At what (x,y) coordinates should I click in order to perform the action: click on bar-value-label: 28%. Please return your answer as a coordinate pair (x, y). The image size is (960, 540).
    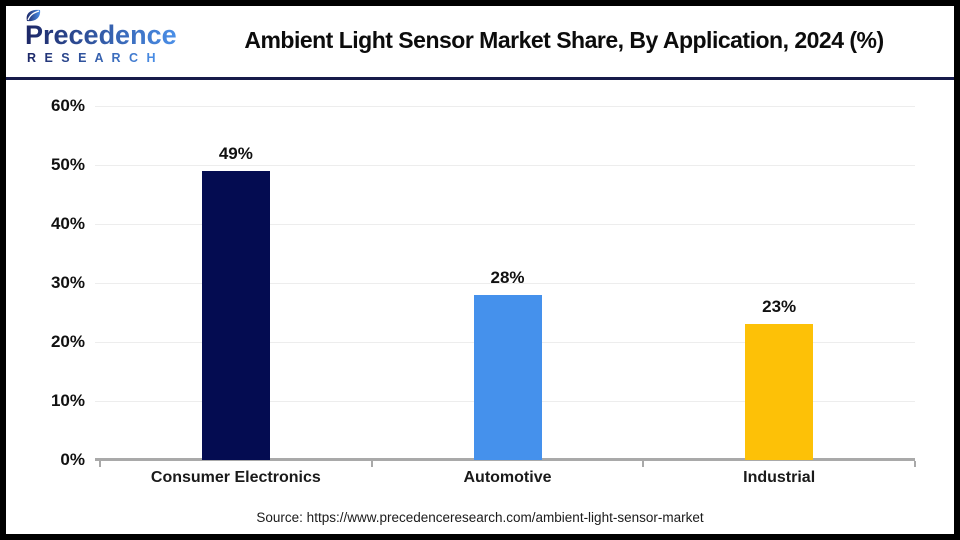
    Looking at the image, I should click on (507, 277).